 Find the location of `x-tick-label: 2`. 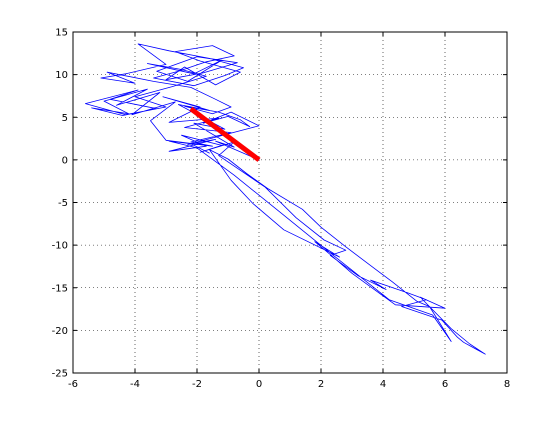

x-tick-label: 2 is located at coordinates (321, 384).